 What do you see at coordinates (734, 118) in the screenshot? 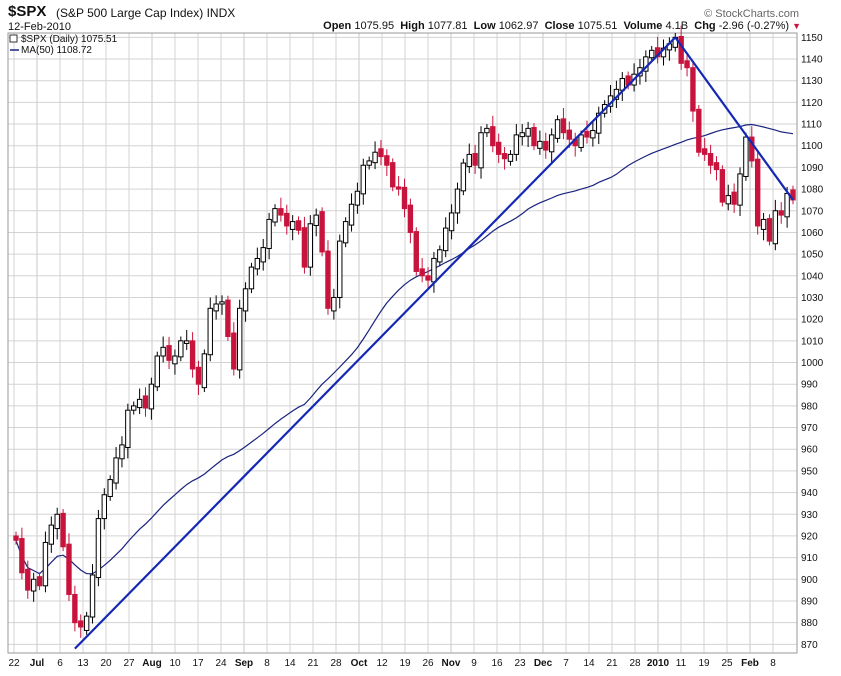
I see `downtrend-line` at bounding box center [734, 118].